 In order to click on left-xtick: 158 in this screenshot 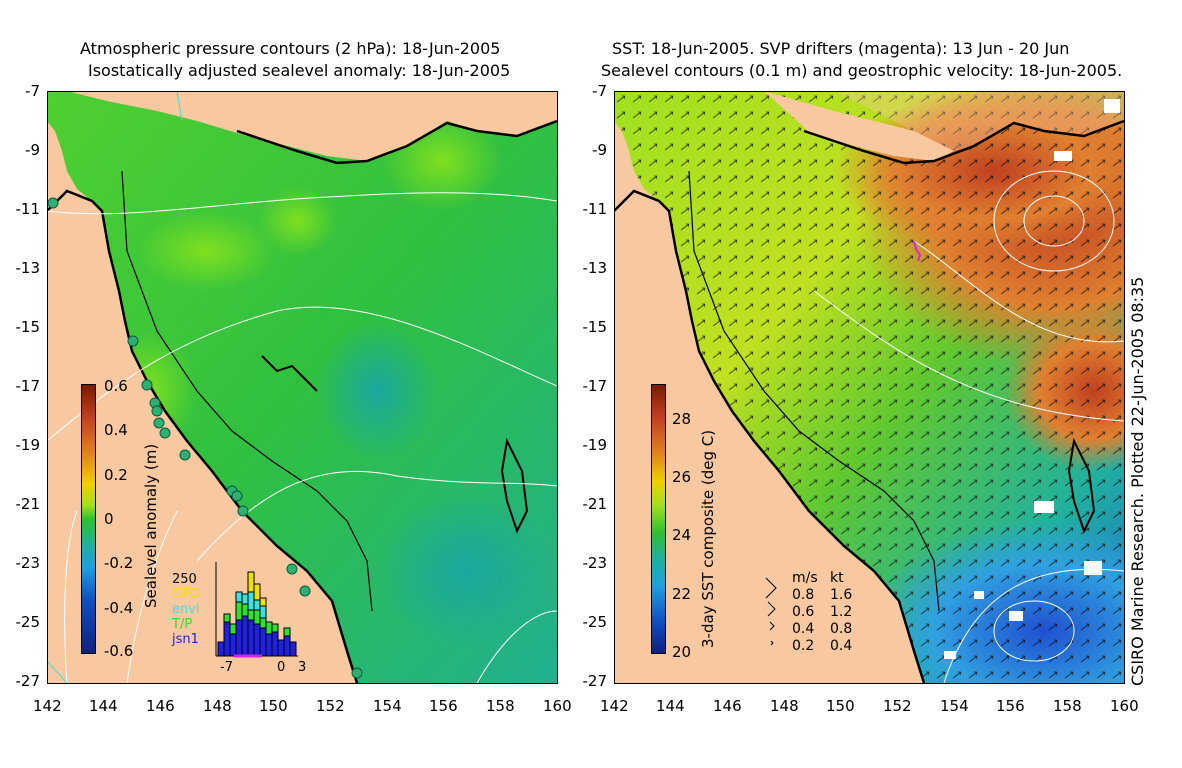, I will do `click(500, 706)`.